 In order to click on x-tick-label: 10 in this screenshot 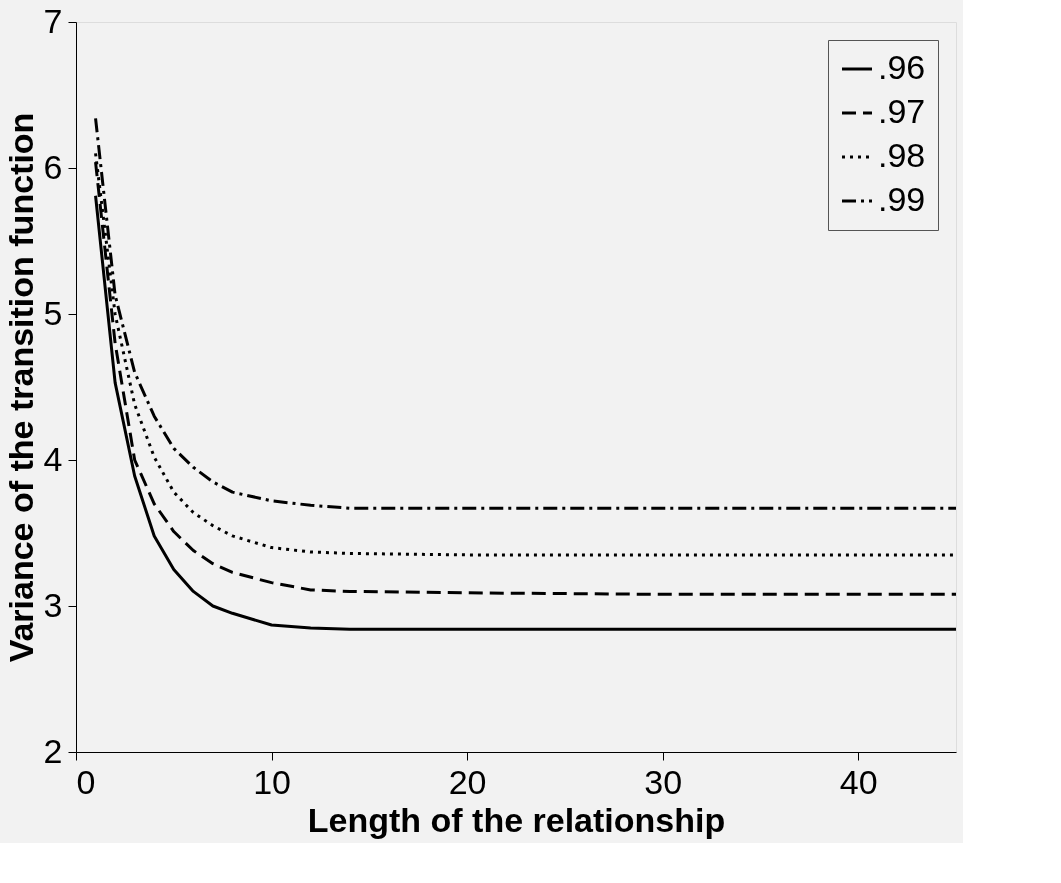, I will do `click(272, 781)`.